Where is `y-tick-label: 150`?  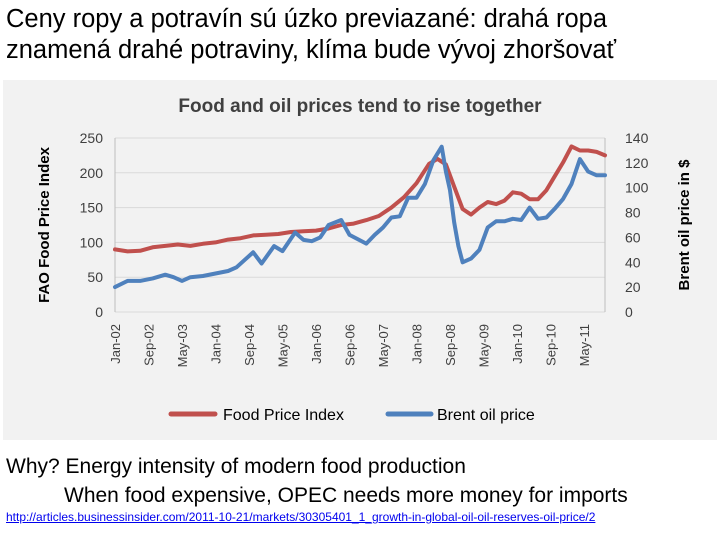
y-tick-label: 150 is located at coordinates (92, 208).